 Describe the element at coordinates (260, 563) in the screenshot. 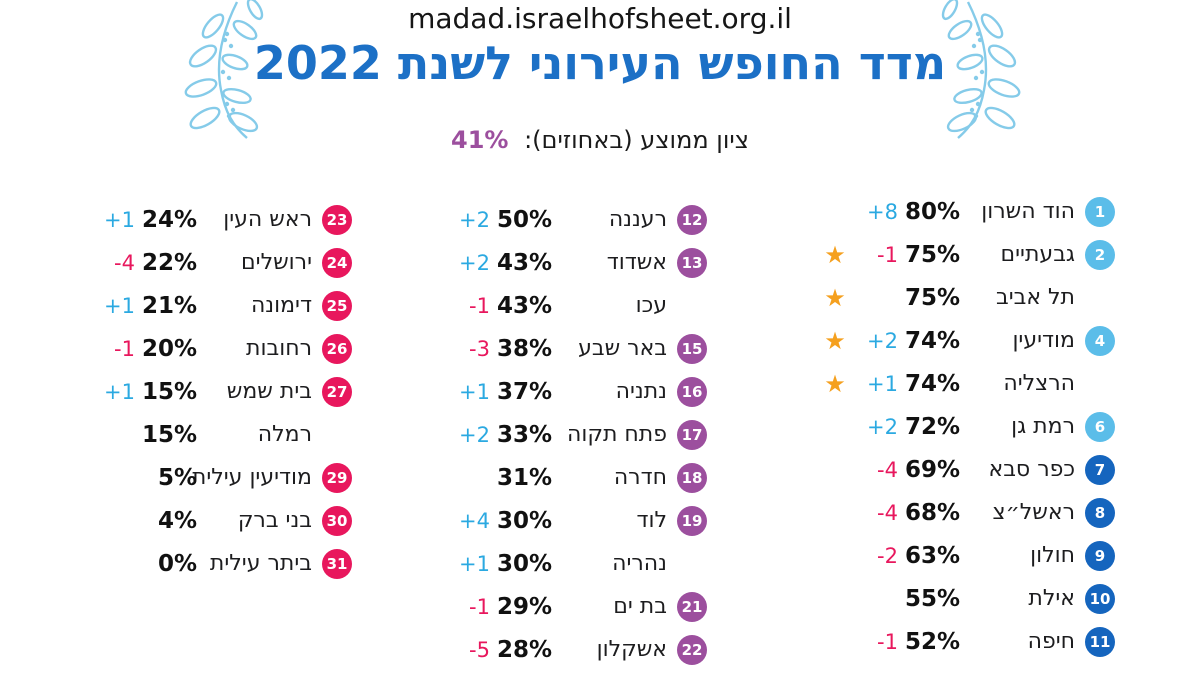

I see `city-name: ביתר עילית` at that location.